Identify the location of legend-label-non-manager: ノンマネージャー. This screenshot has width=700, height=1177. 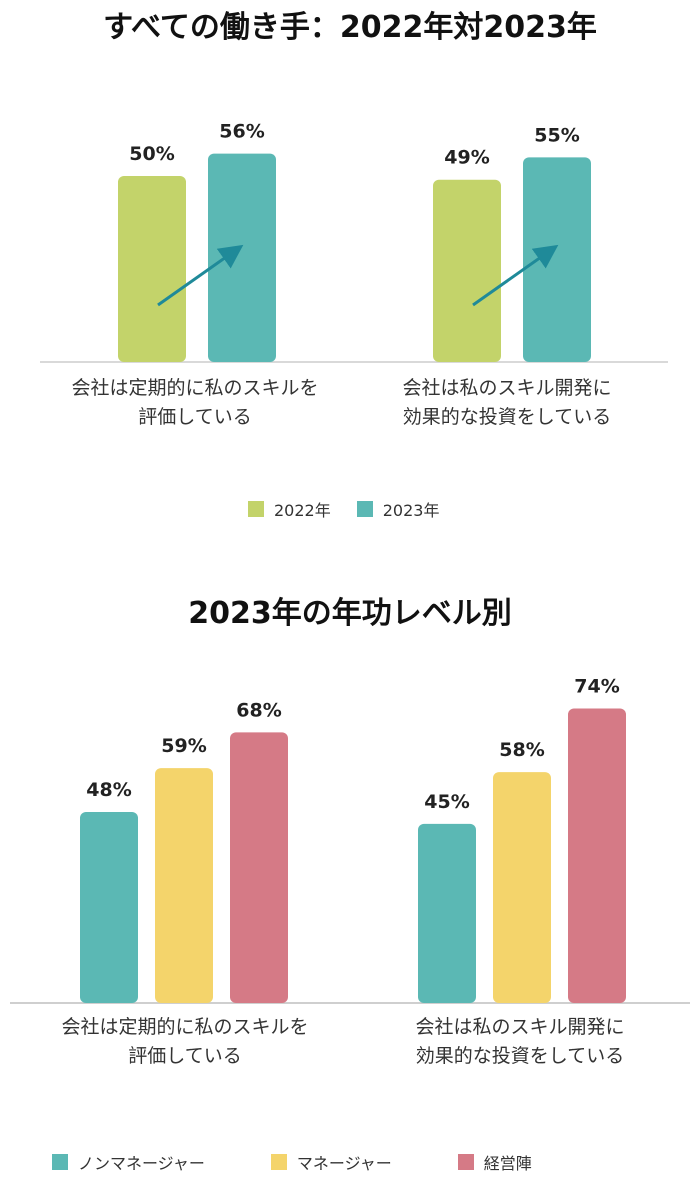
(141, 1163).